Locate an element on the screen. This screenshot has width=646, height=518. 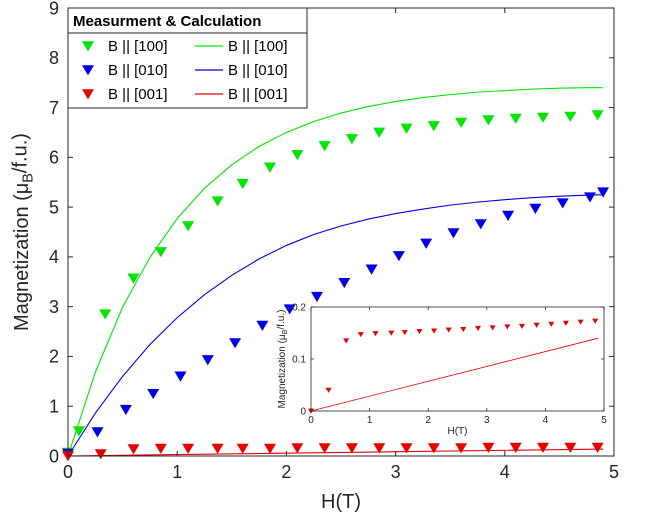
y-tick-label-1: 0.1 is located at coordinates (299, 360).